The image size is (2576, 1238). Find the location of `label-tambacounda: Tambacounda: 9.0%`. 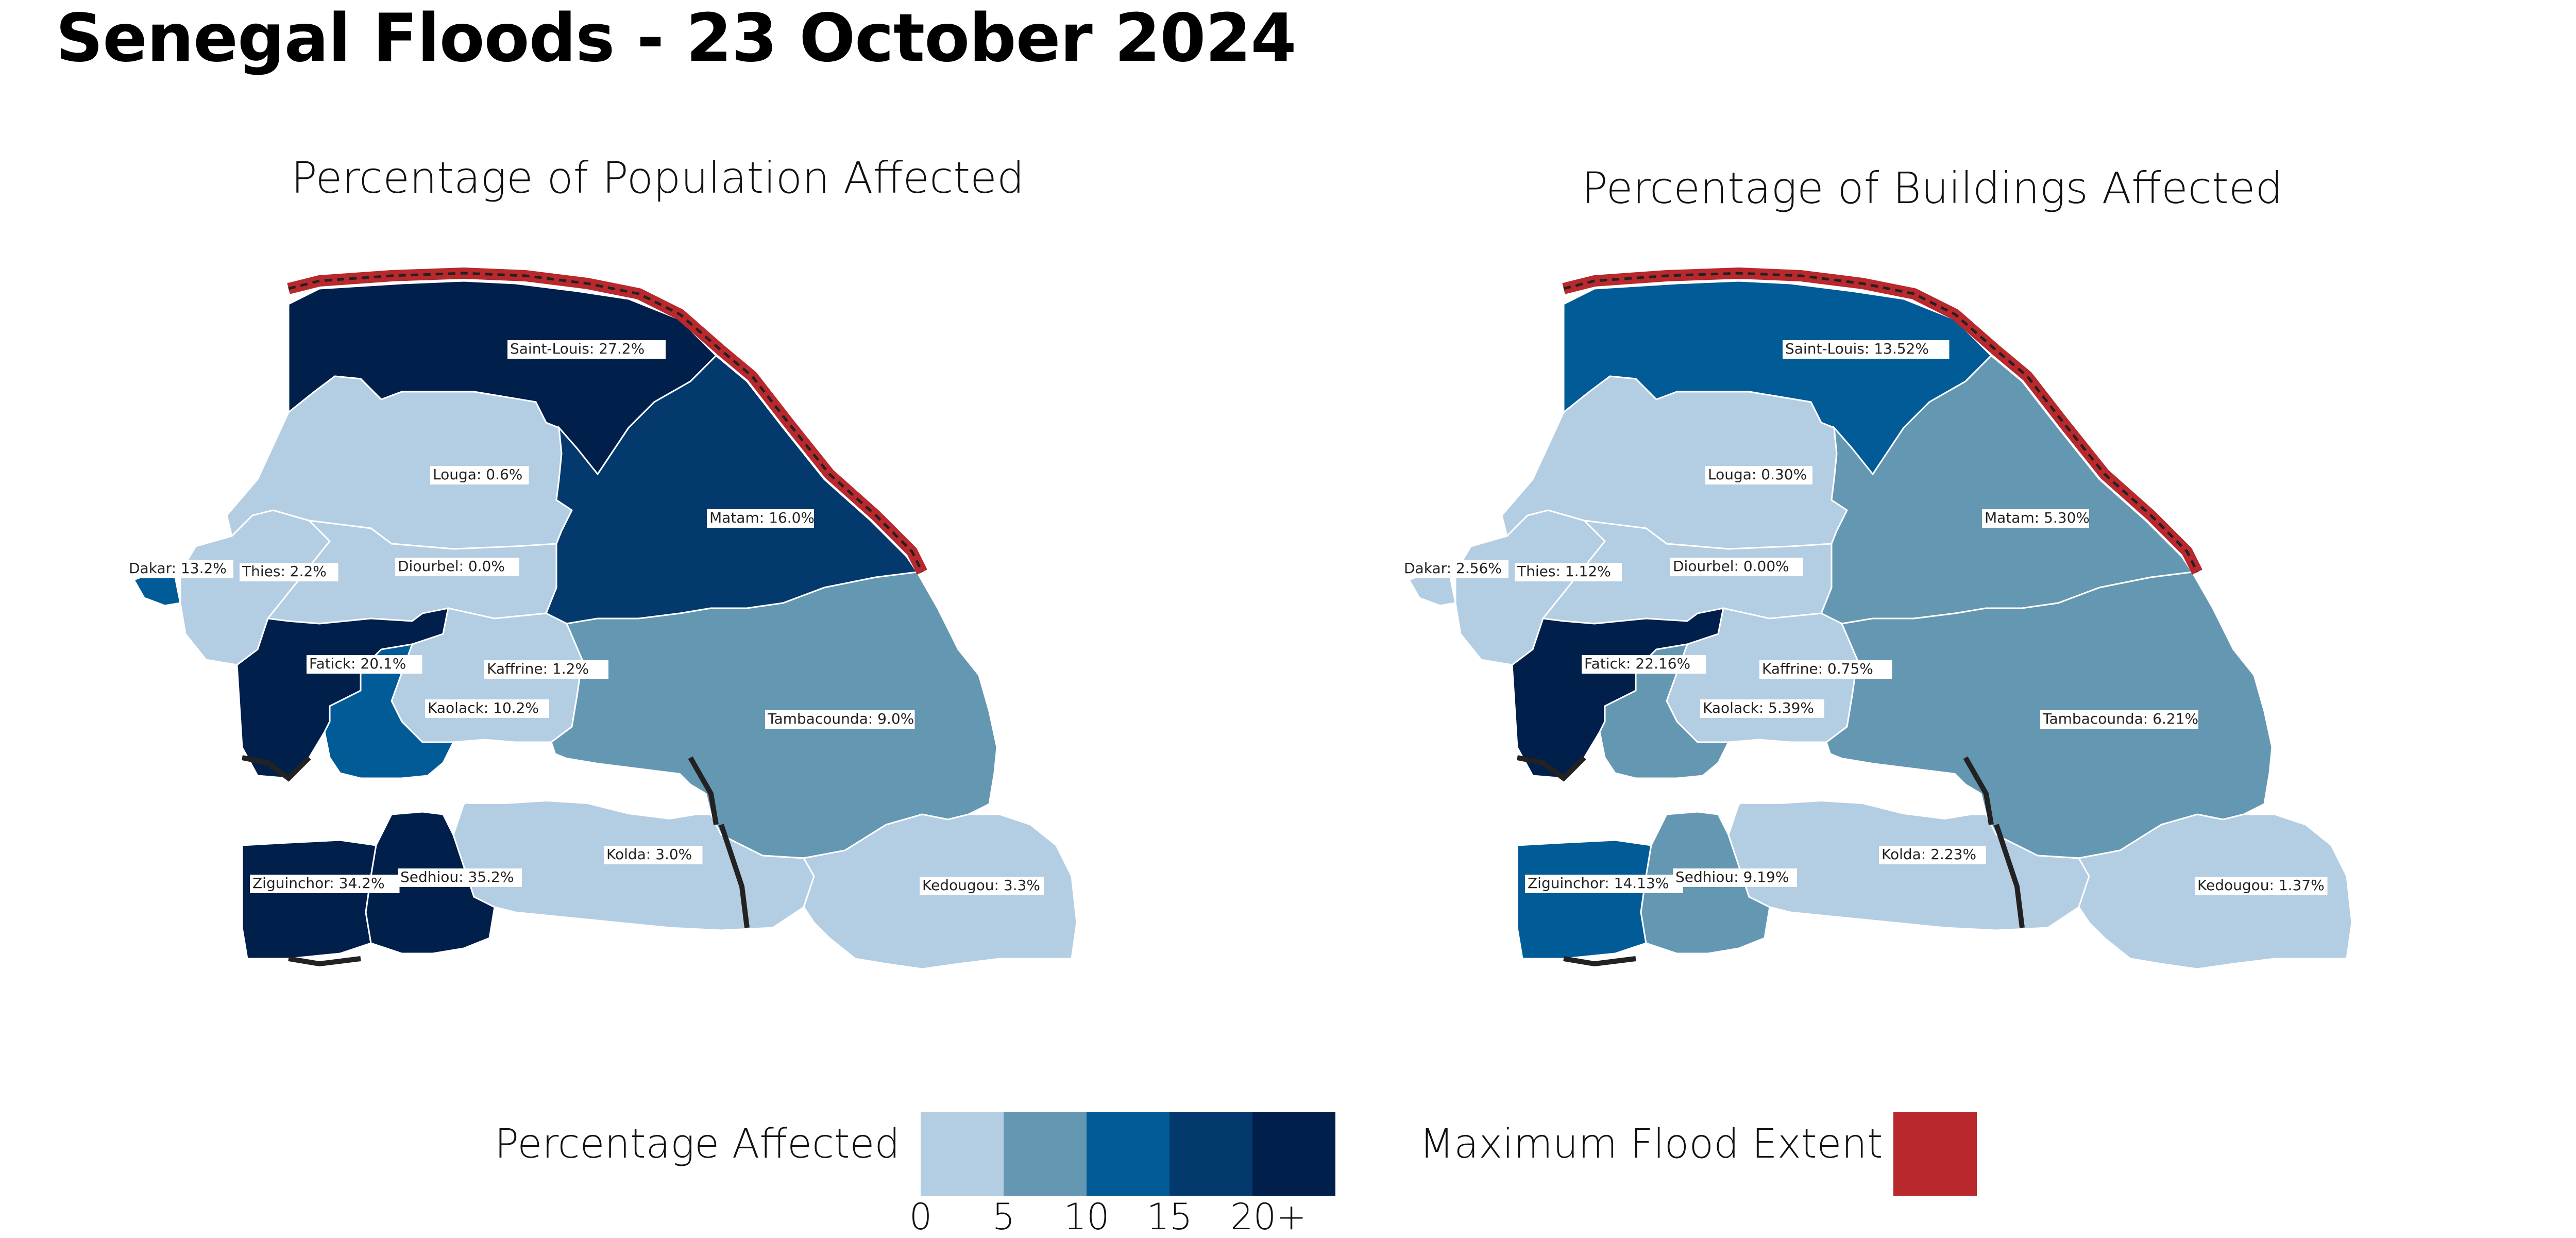

label-tambacounda: Tambacounda: 9.0% is located at coordinates (840, 718).